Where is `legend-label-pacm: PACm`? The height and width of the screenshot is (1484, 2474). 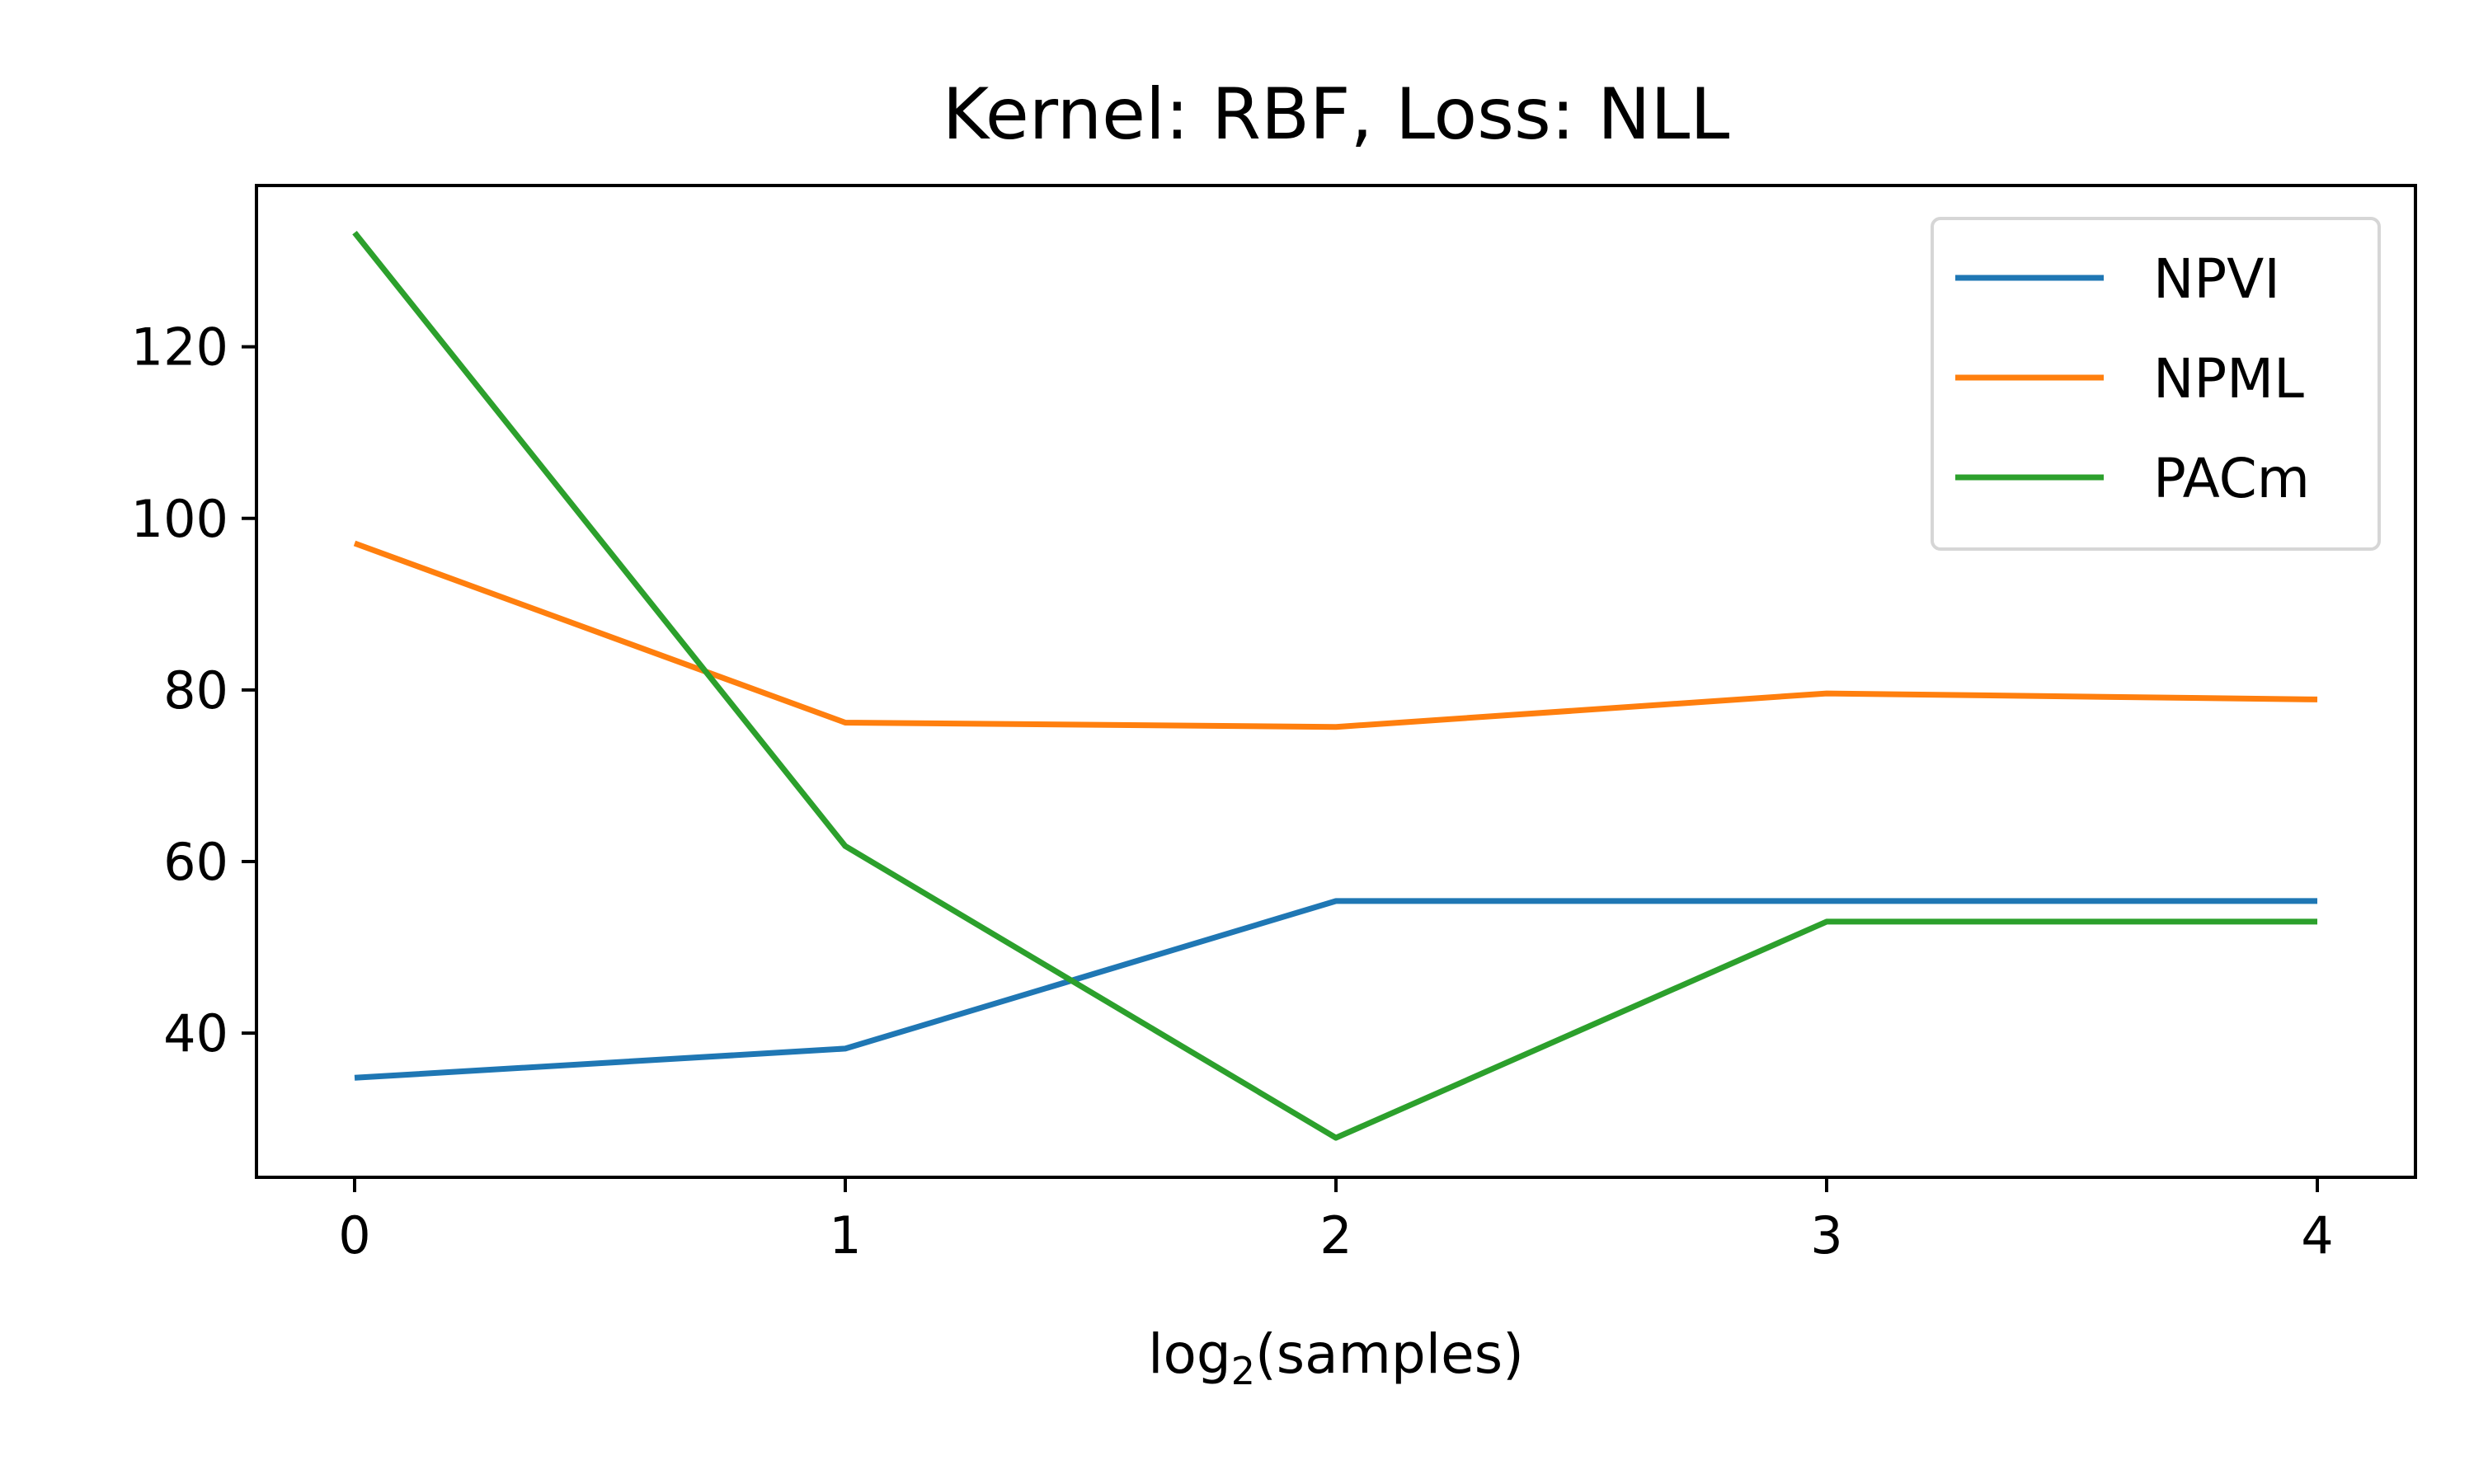 legend-label-pacm: PACm is located at coordinates (2231, 478).